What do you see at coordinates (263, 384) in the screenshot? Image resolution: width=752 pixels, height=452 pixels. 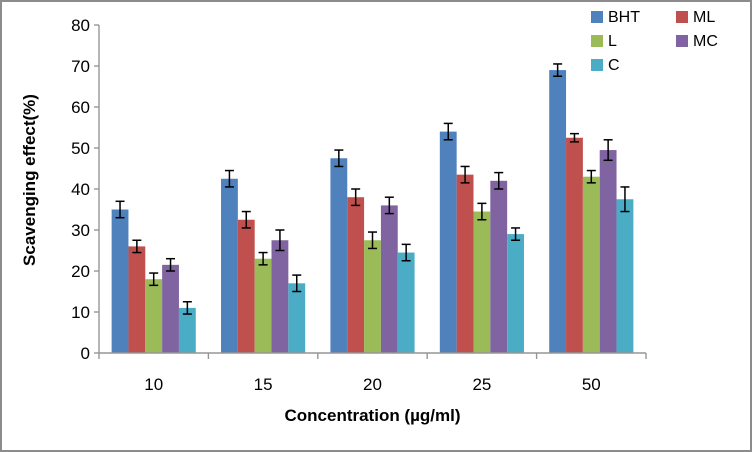 I see `x-category-label: 15` at bounding box center [263, 384].